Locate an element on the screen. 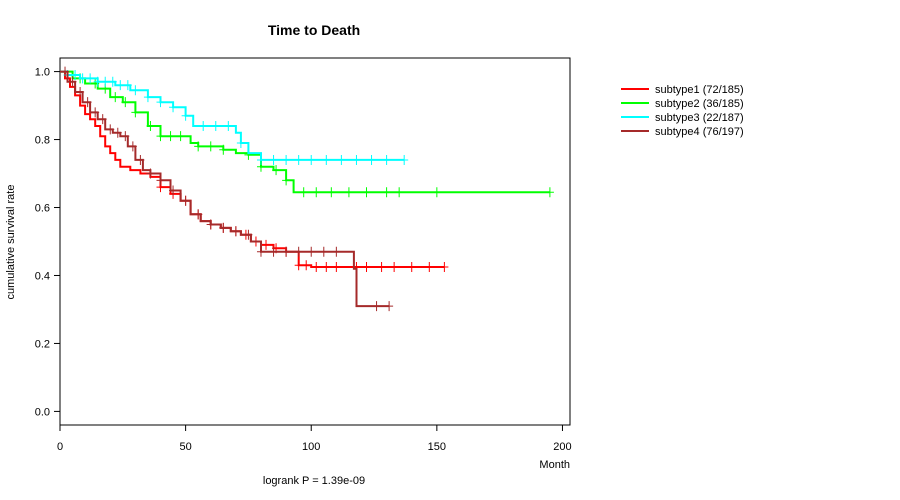  series-subtype3 is located at coordinates (234, 117).